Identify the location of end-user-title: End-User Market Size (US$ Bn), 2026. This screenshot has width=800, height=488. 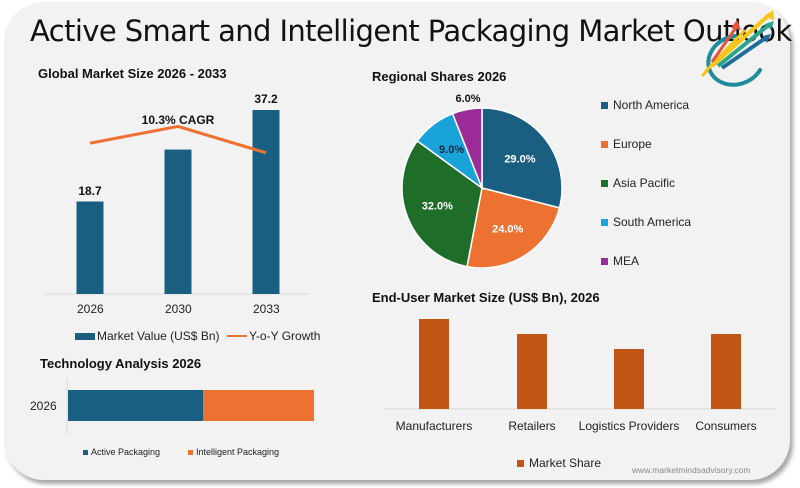
(486, 297).